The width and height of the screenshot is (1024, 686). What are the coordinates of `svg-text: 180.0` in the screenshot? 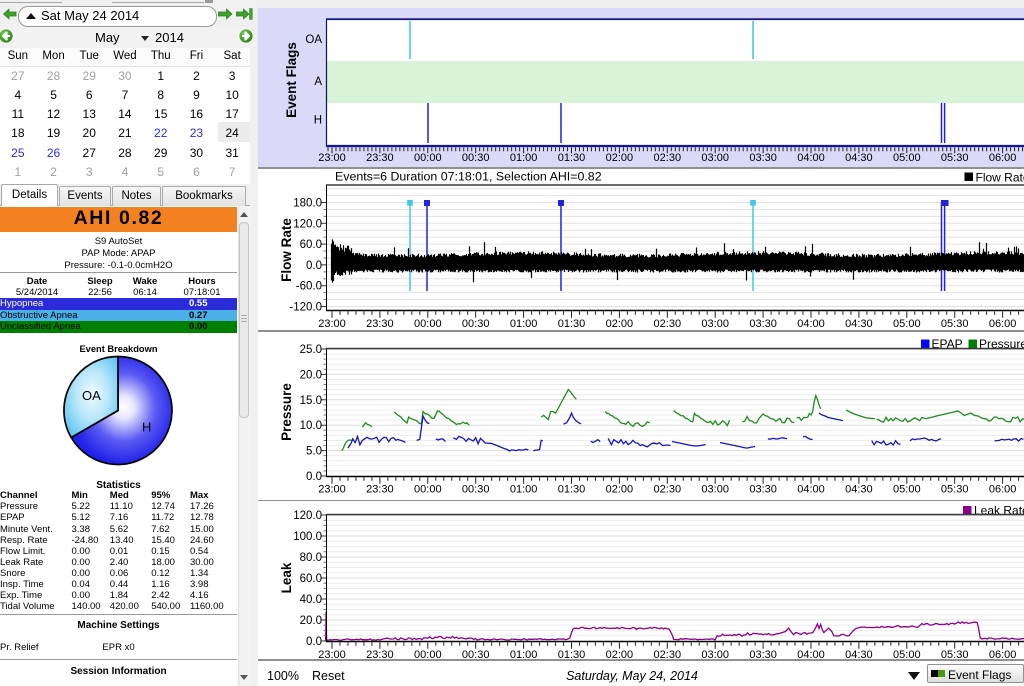 It's located at (307, 204).